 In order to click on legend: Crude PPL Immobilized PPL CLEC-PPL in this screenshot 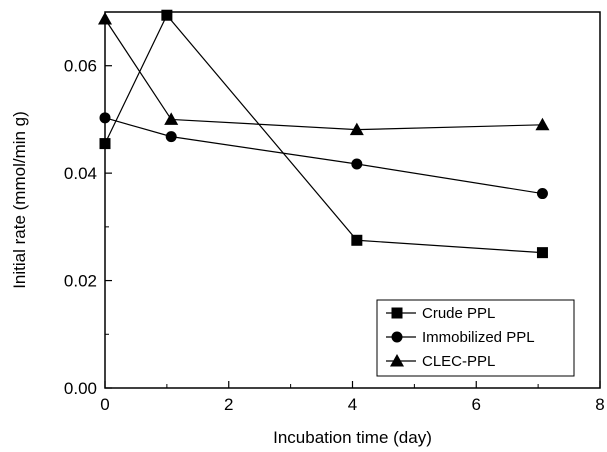, I will do `click(475, 338)`.